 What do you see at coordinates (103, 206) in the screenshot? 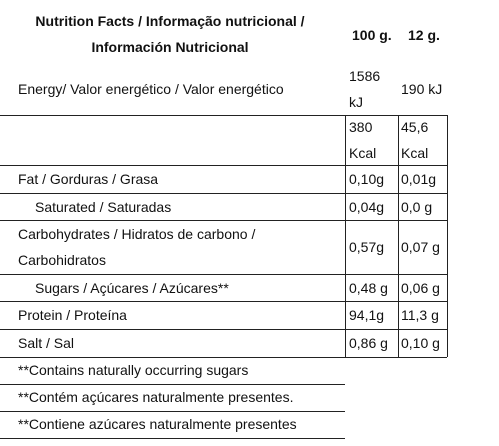
I see `row-label: Saturated / Saturadas` at bounding box center [103, 206].